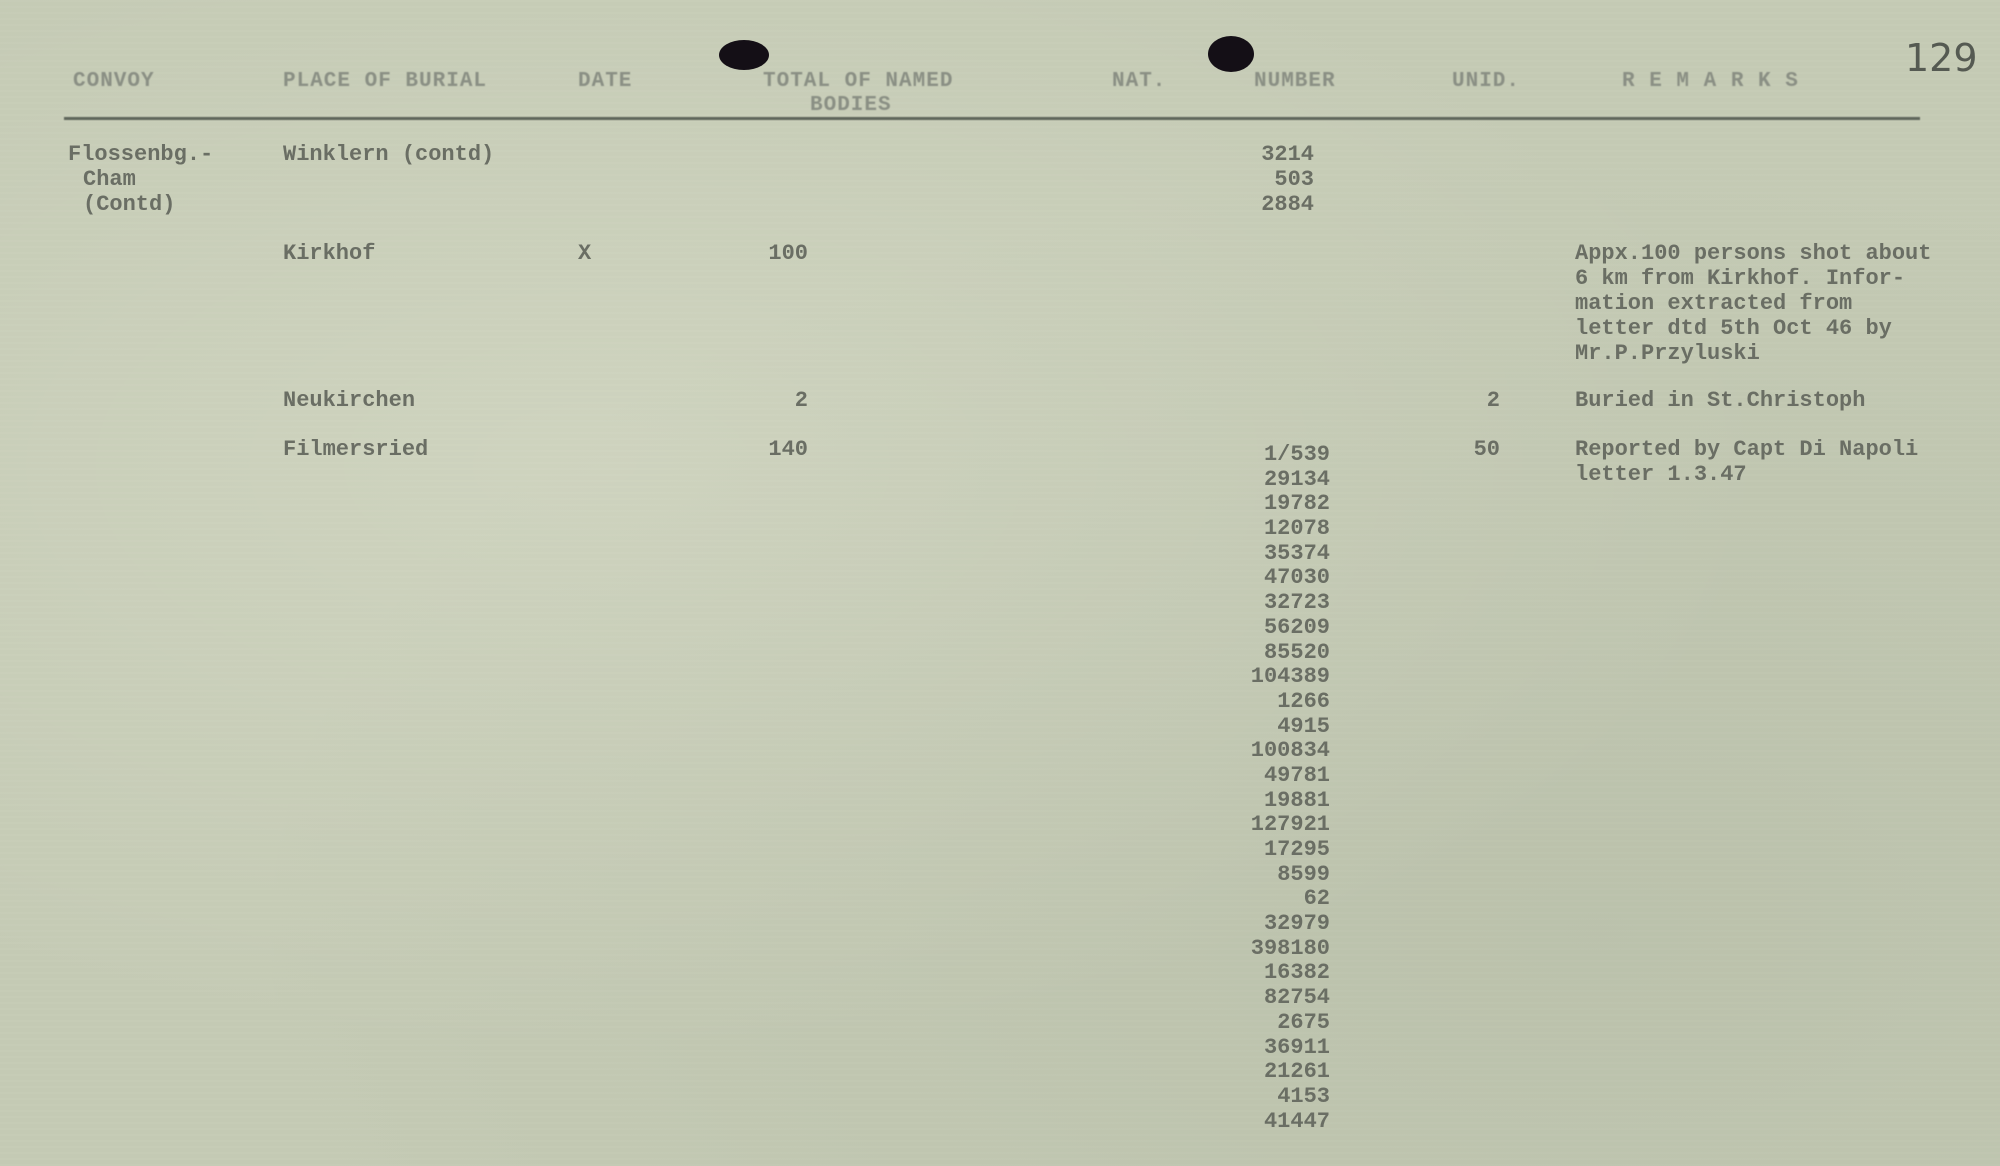 The height and width of the screenshot is (1166, 2000). What do you see at coordinates (1493, 400) in the screenshot?
I see `unidentified-count: 2` at bounding box center [1493, 400].